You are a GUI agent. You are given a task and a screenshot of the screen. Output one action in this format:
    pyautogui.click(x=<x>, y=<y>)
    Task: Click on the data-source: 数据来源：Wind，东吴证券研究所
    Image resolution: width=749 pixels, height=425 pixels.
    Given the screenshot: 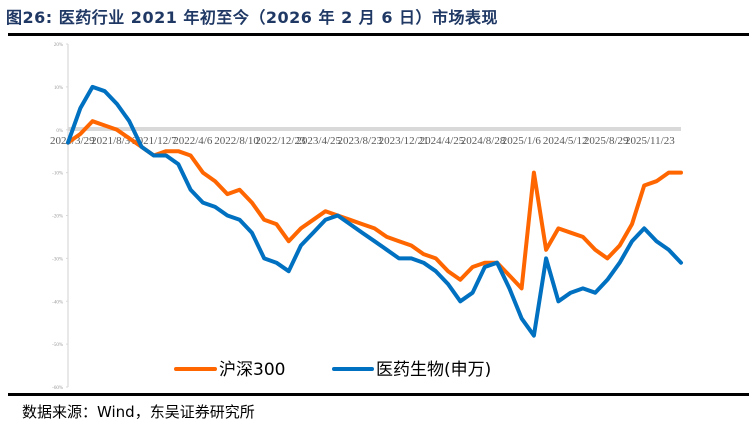 What is the action you would take?
    pyautogui.click(x=138, y=412)
    